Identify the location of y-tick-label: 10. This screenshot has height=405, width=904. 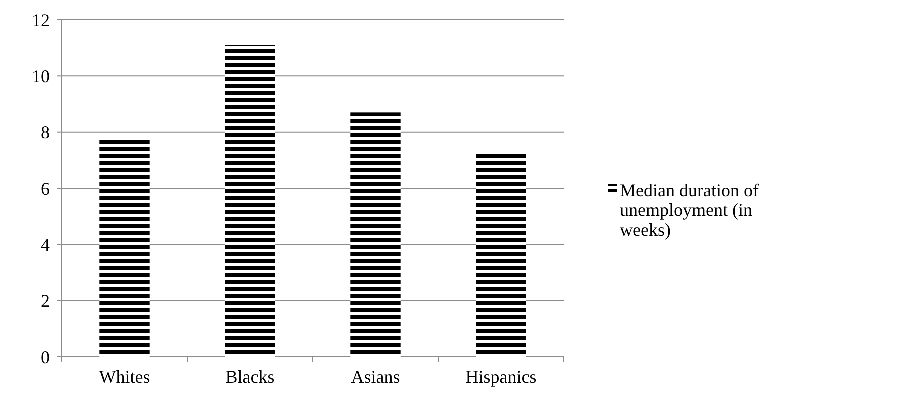
(41, 76).